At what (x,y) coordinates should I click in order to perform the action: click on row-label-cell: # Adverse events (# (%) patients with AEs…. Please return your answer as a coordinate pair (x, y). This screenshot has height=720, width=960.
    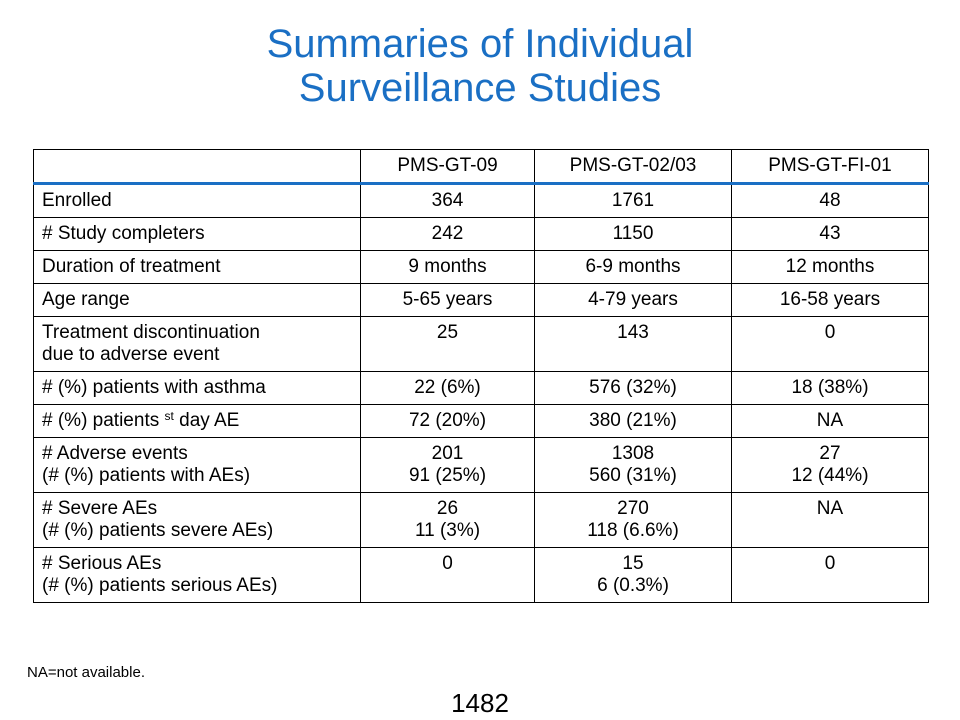
    Looking at the image, I should click on (197, 465).